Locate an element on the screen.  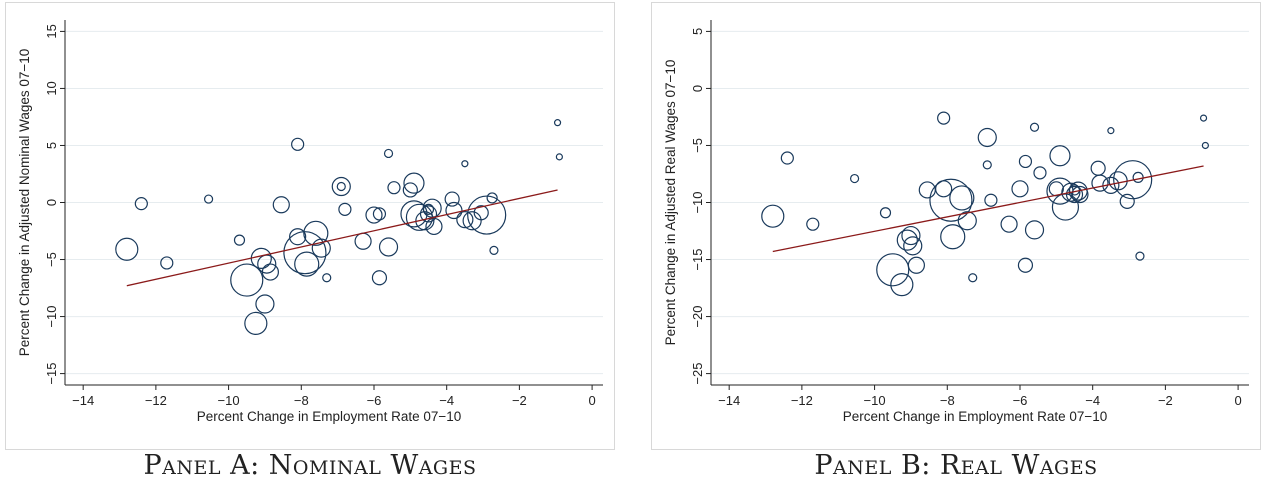
y-tick-label: −25 is located at coordinates (697, 374).